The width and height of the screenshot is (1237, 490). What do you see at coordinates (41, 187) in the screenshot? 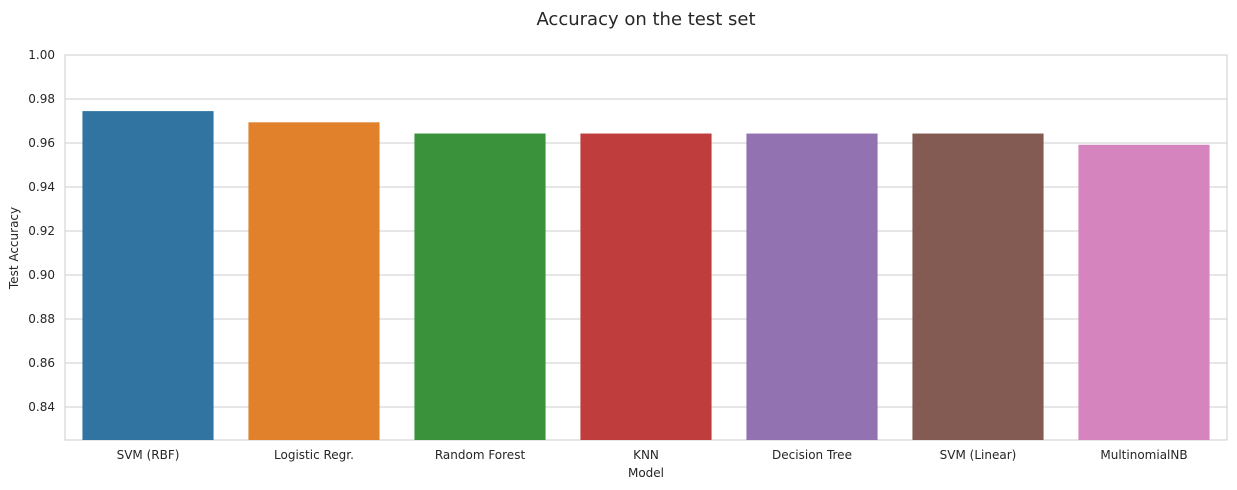
I see `y-tick-label: 0.94` at bounding box center [41, 187].